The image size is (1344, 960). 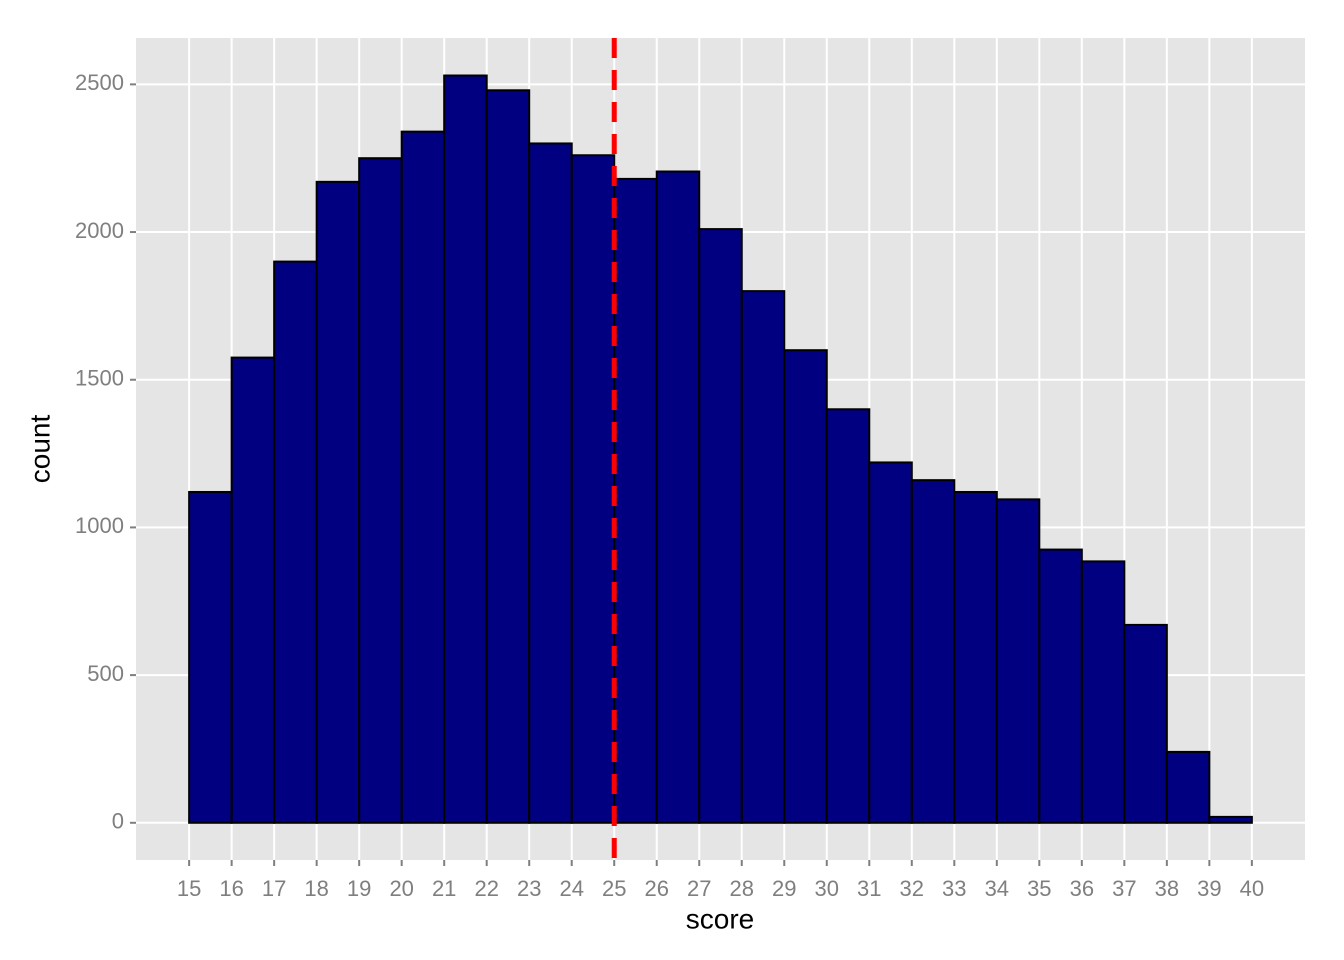 What do you see at coordinates (316, 888) in the screenshot?
I see `x-tick-label: 18` at bounding box center [316, 888].